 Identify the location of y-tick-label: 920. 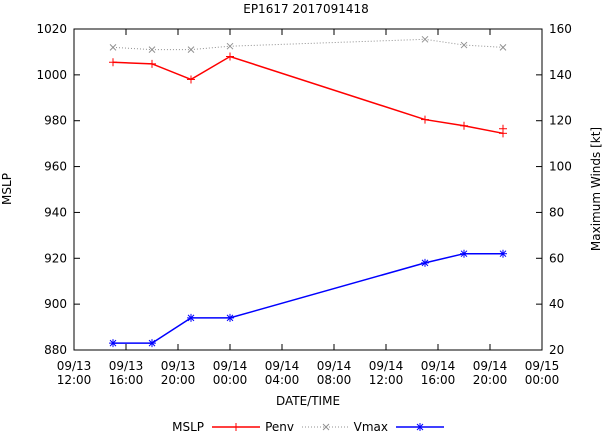
(55, 258).